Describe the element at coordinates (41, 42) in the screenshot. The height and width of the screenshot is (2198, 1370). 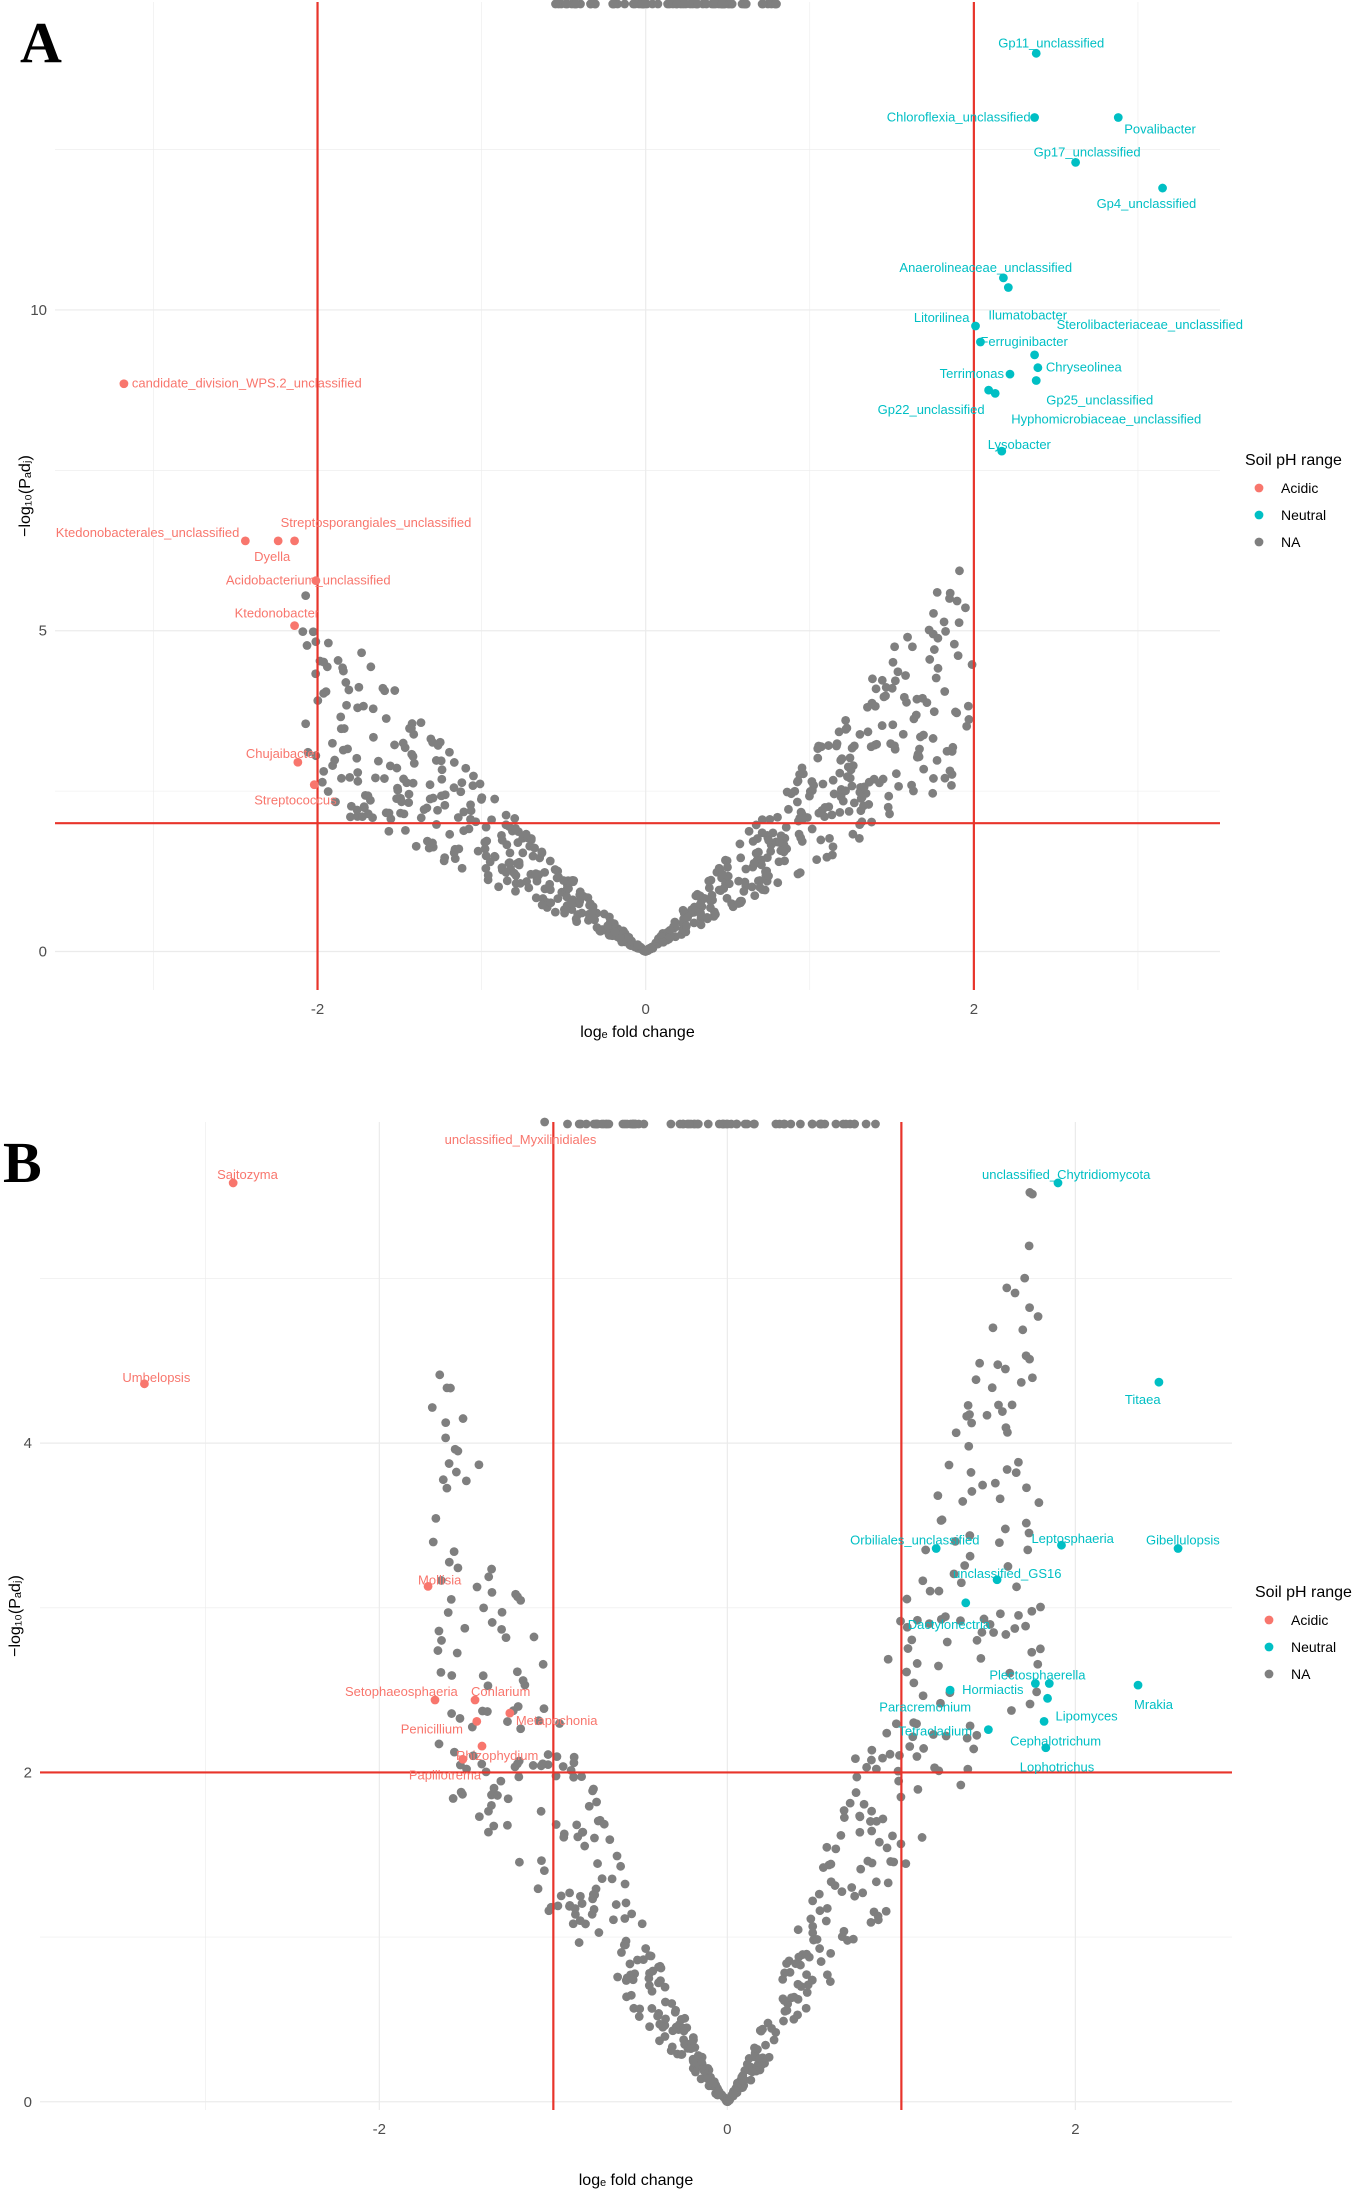
I see `panel-letter-a: A` at that location.